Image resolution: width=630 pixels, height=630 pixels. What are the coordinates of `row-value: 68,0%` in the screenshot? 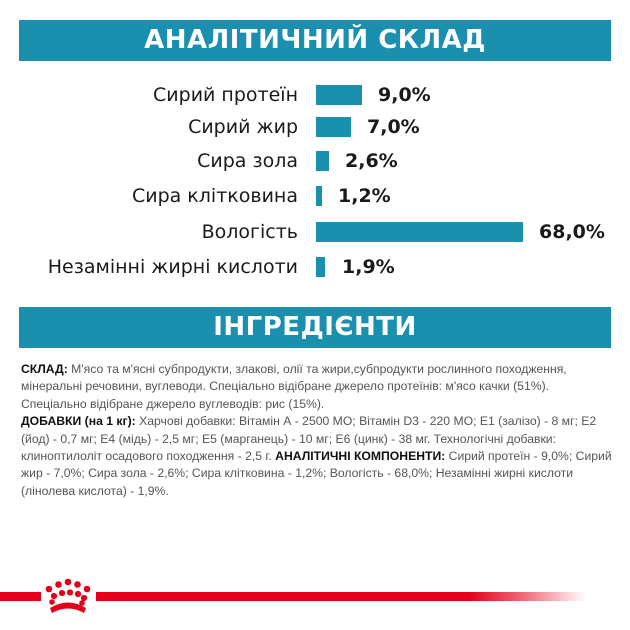 It's located at (572, 232).